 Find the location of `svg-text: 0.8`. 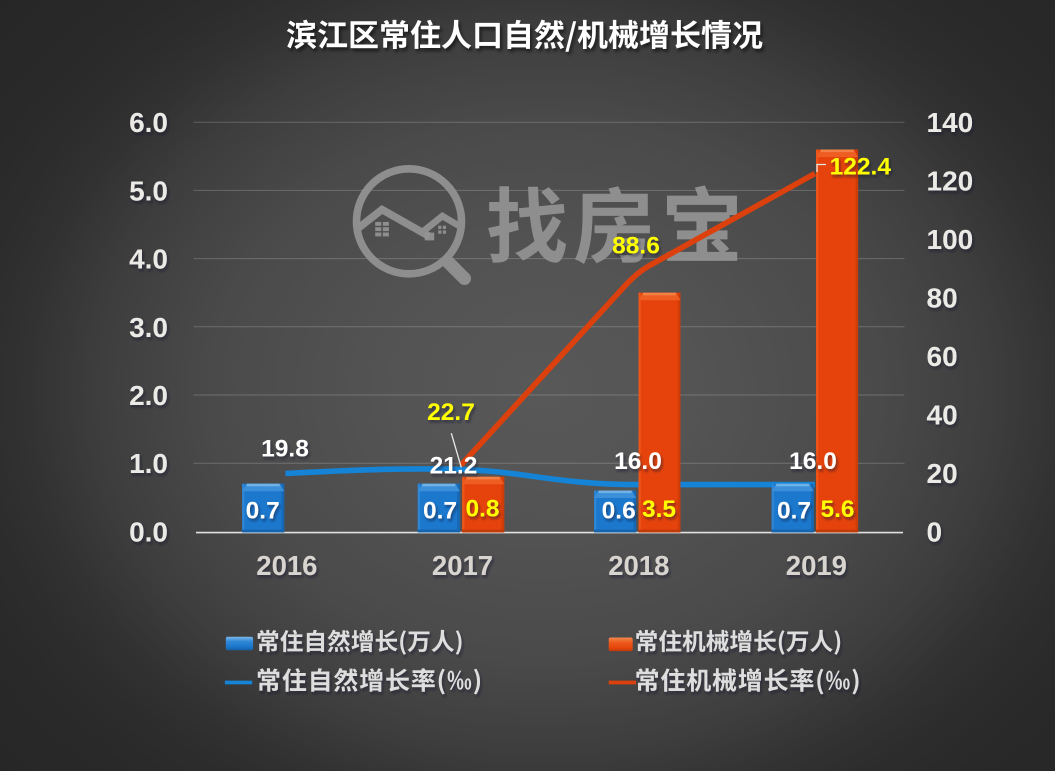

svg-text: 0.8 is located at coordinates (482, 508).